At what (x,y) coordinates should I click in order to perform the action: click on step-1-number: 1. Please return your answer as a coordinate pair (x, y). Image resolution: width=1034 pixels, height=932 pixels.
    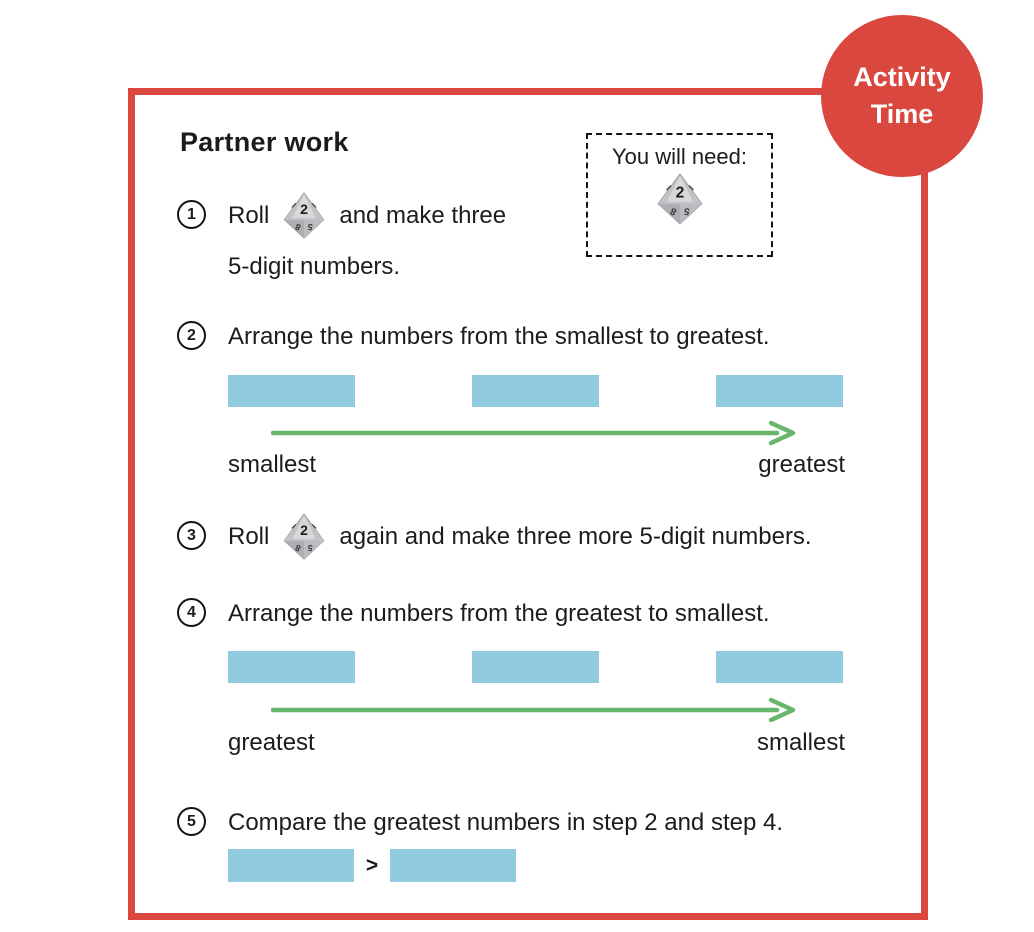
    Looking at the image, I should click on (191, 214).